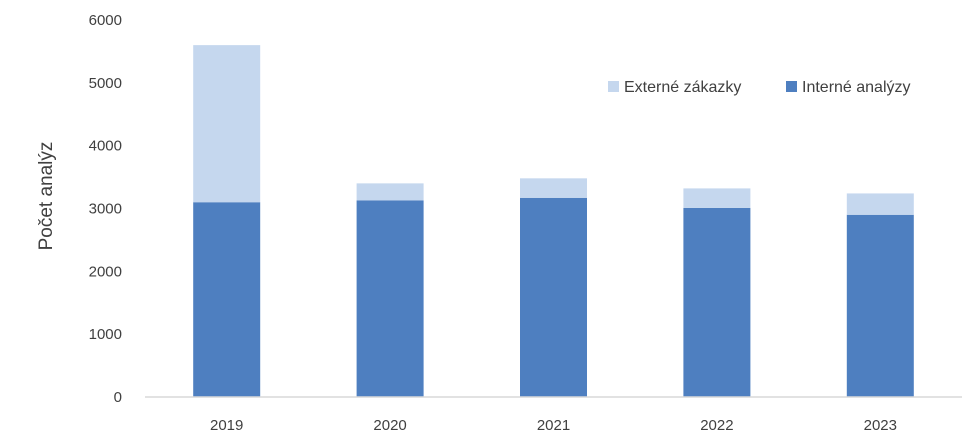 This screenshot has height=440, width=979. What do you see at coordinates (880, 425) in the screenshot?
I see `x-tick-label: 2023` at bounding box center [880, 425].